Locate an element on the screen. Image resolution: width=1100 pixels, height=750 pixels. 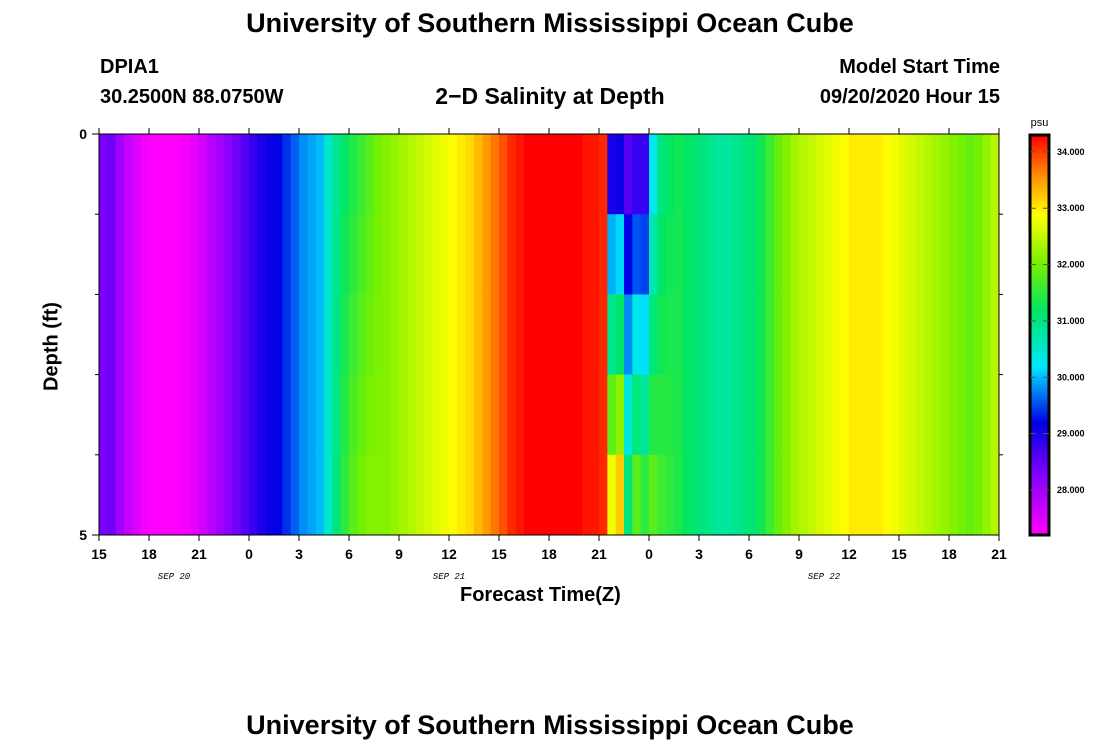
x-tick-label: 6 is located at coordinates (749, 554).